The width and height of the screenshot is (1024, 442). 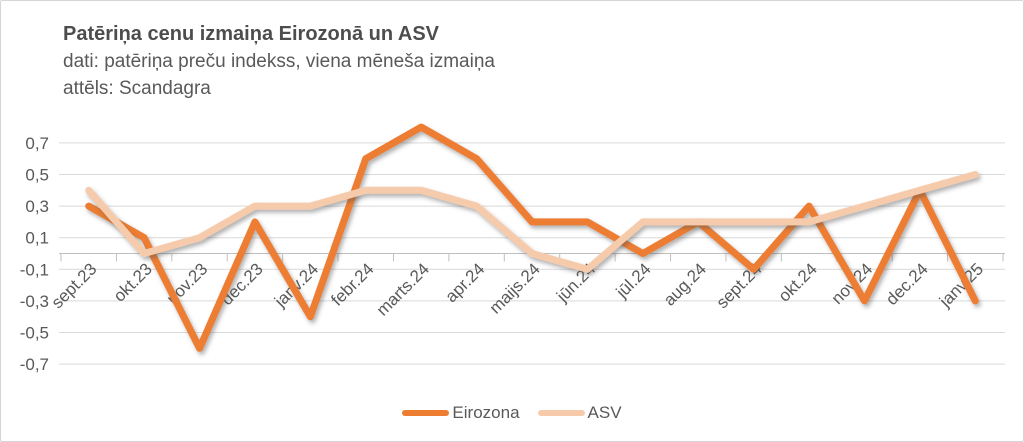 What do you see at coordinates (798, 282) in the screenshot?
I see `x-tick-label: okt.24` at bounding box center [798, 282].